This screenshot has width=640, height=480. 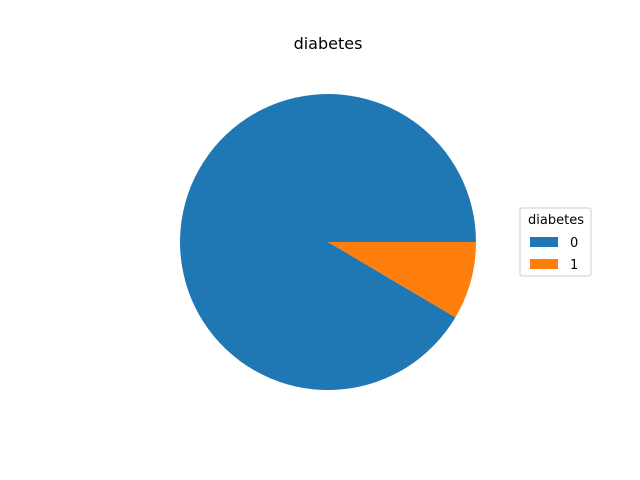 What do you see at coordinates (328, 43) in the screenshot?
I see `chart-title: diabetes` at bounding box center [328, 43].